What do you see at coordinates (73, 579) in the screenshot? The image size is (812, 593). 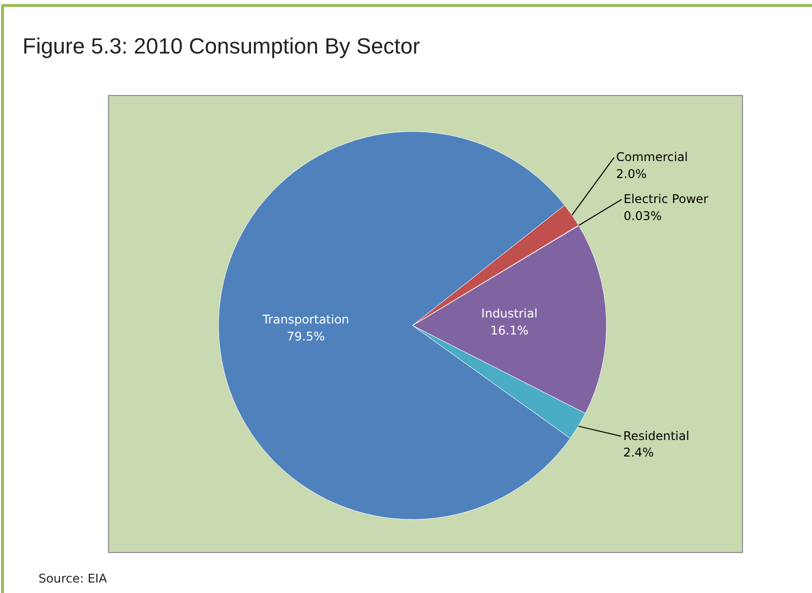 I see `source-note: Source: EIA` at bounding box center [73, 579].